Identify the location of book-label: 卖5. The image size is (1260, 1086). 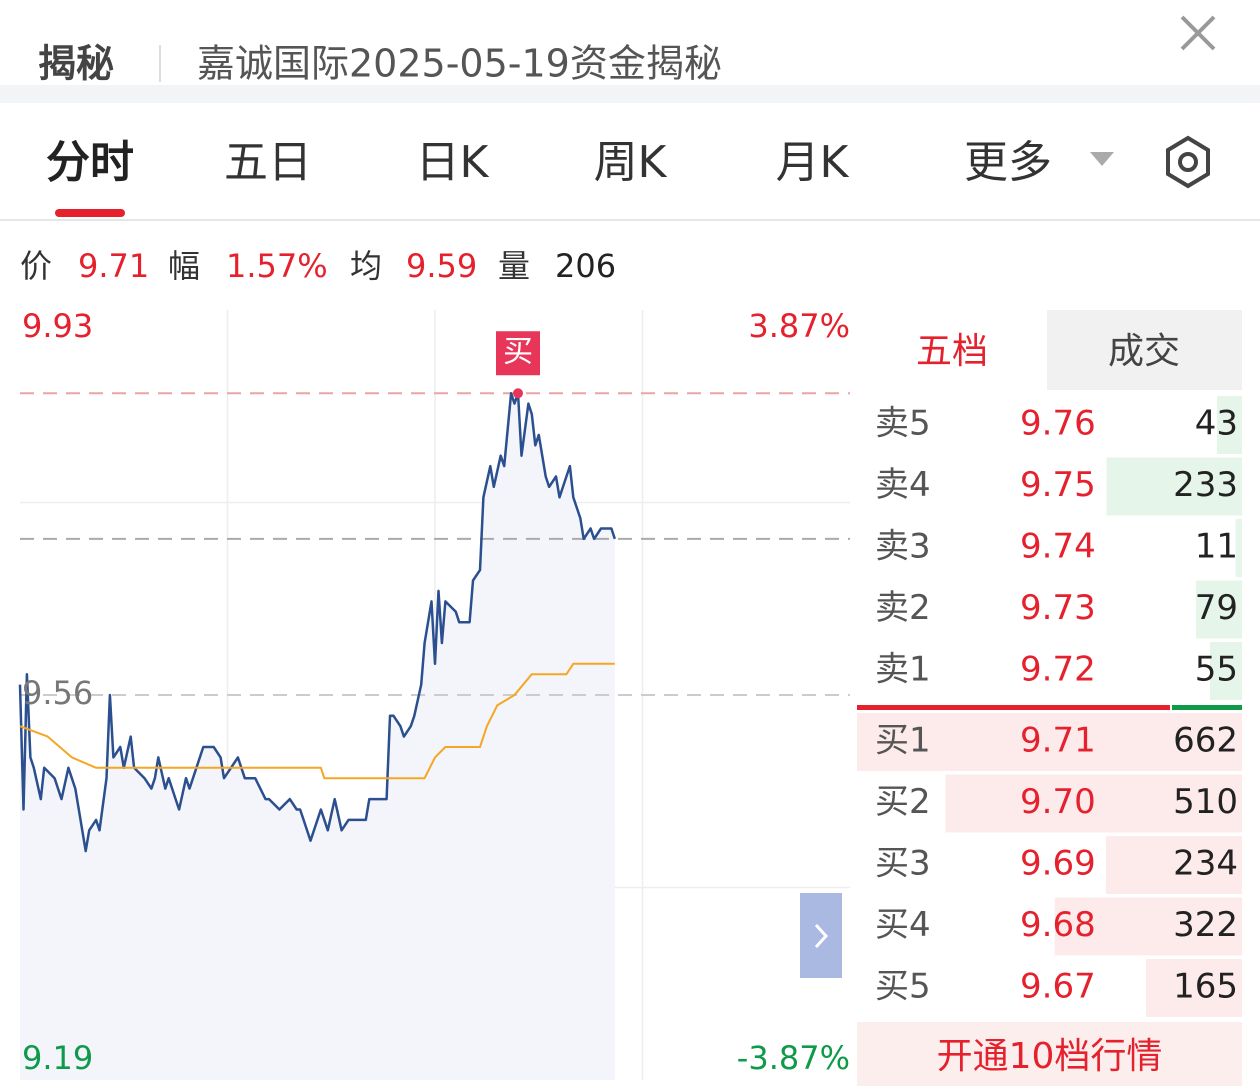
(903, 424).